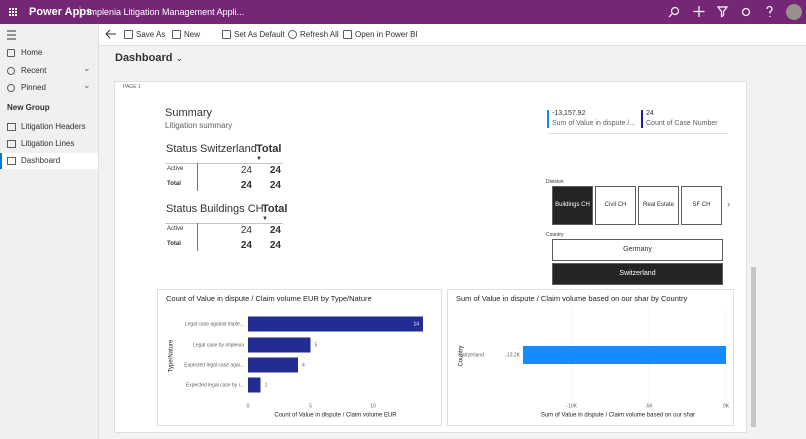  I want to click on nav-item-label: Home, so click(32, 52).